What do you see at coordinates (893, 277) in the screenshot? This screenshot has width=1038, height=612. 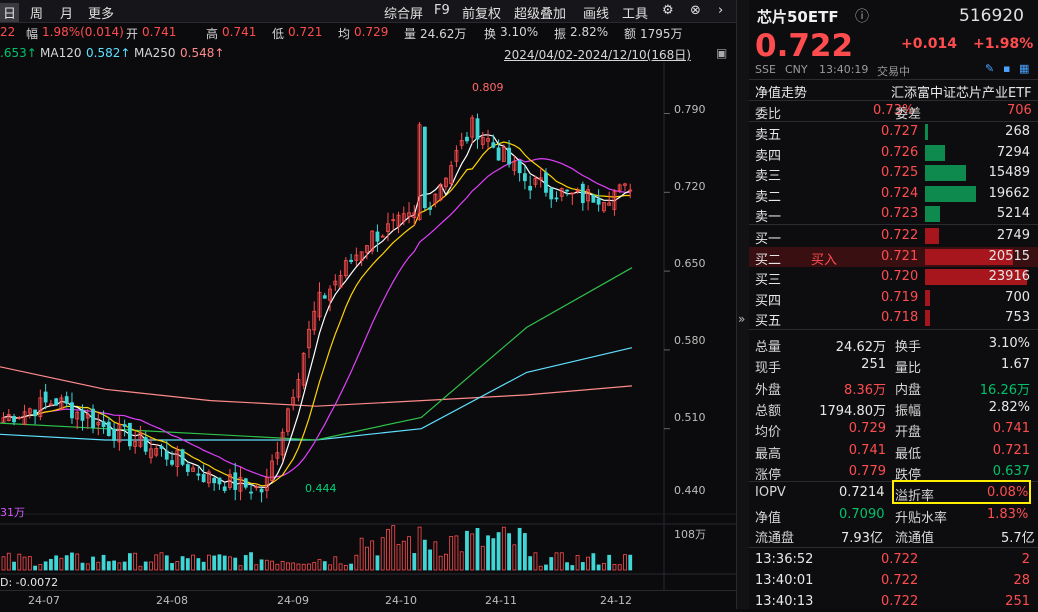 I see `bid-level: 买三 0.720 23916` at bounding box center [893, 277].